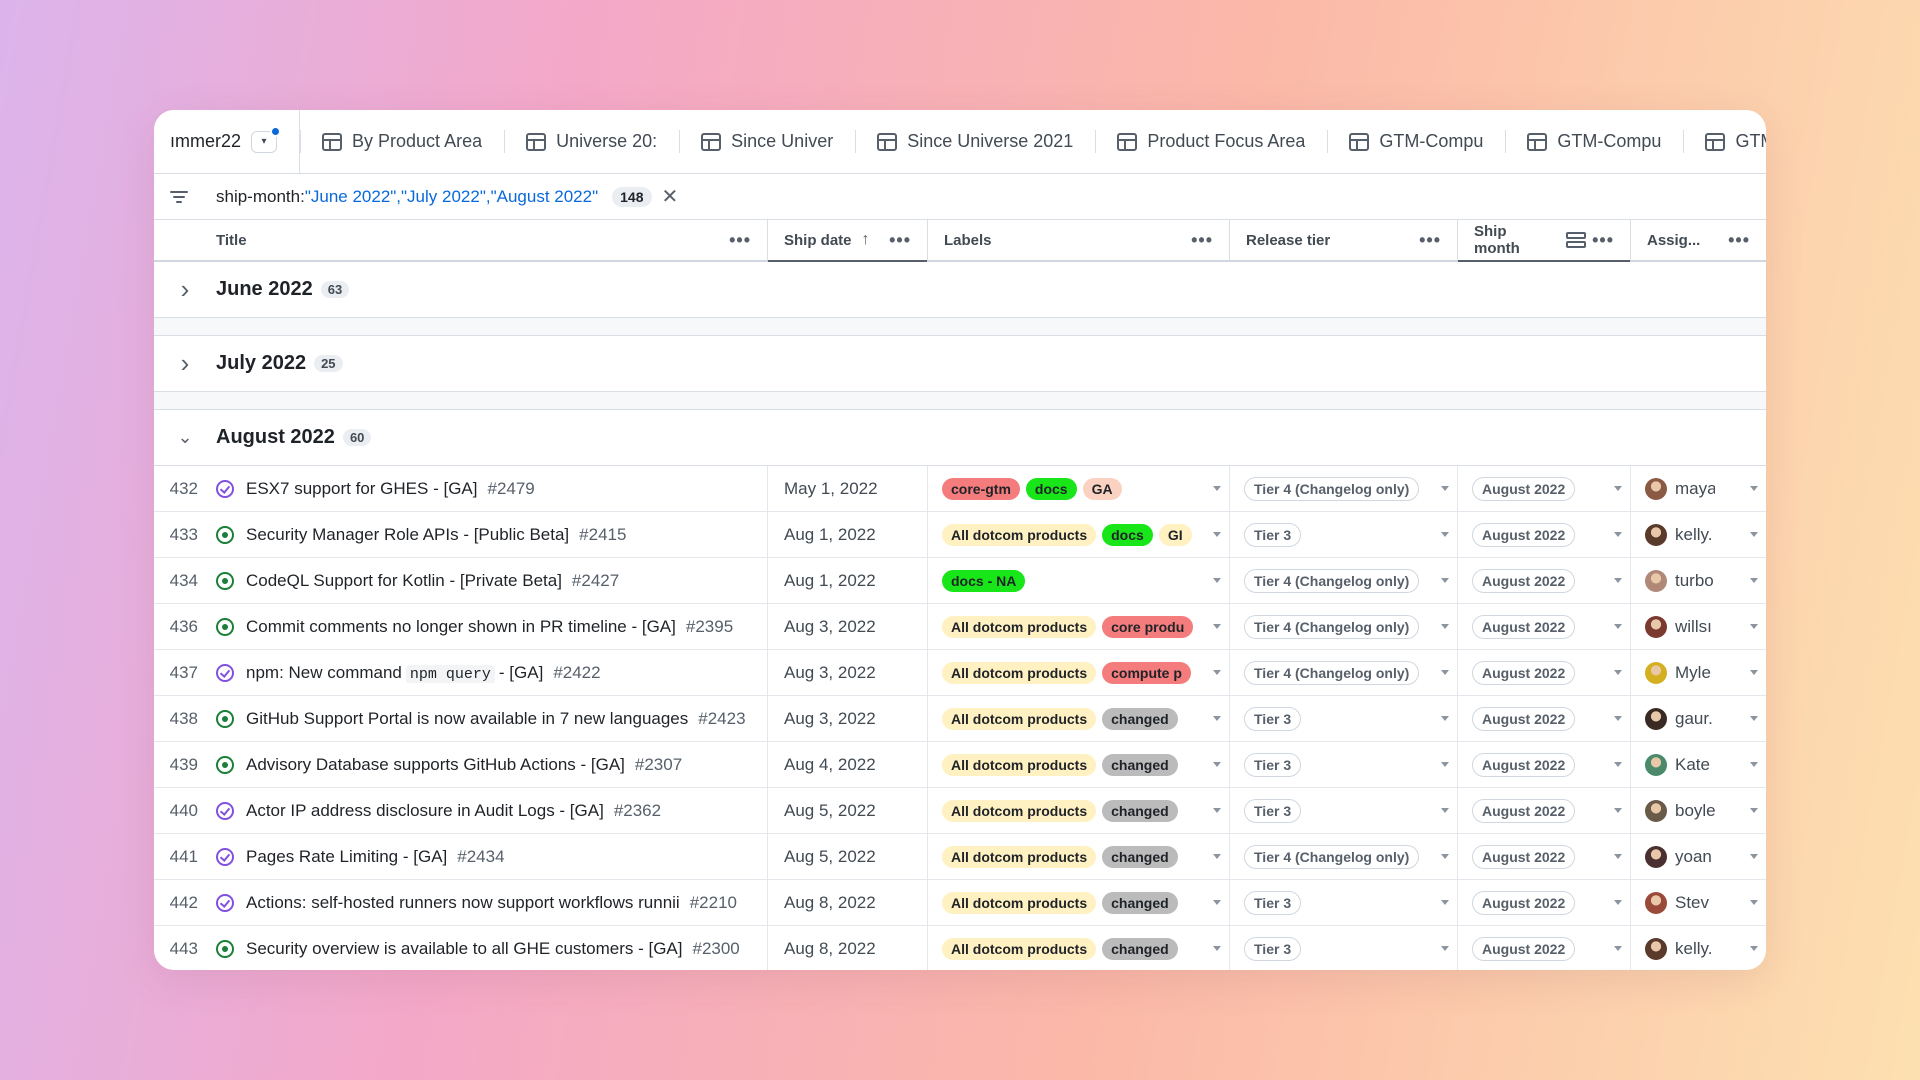  I want to click on tab-view: ımmer22 ▾, so click(227, 141).